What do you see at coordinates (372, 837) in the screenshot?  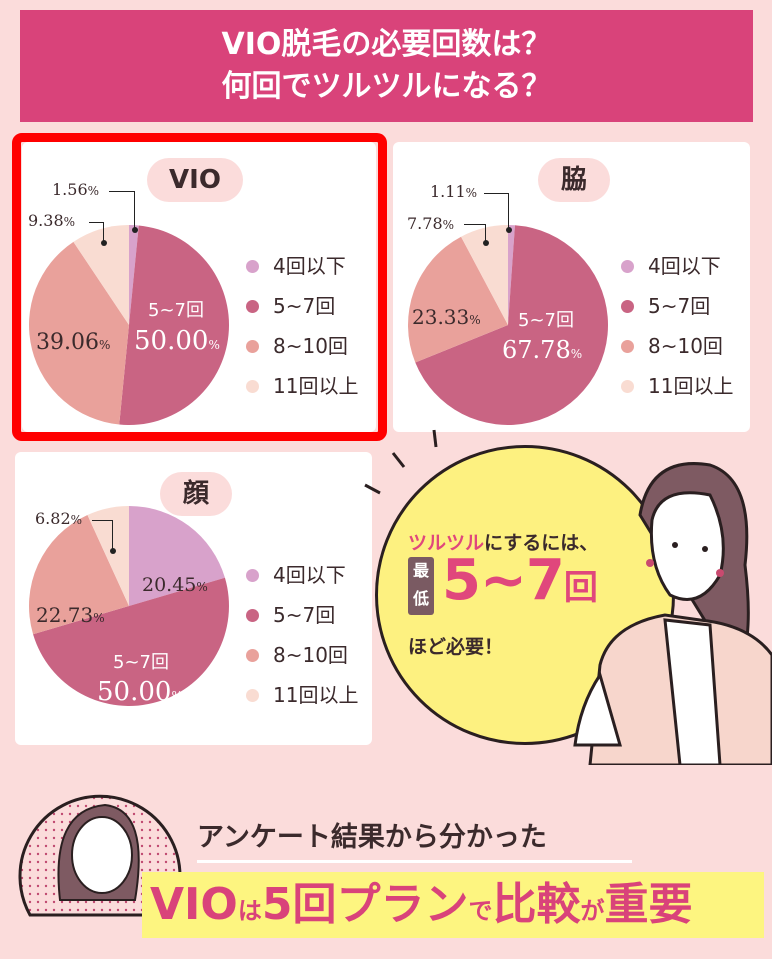 I see `footer-subtitle: アンケート結果から分かった` at bounding box center [372, 837].